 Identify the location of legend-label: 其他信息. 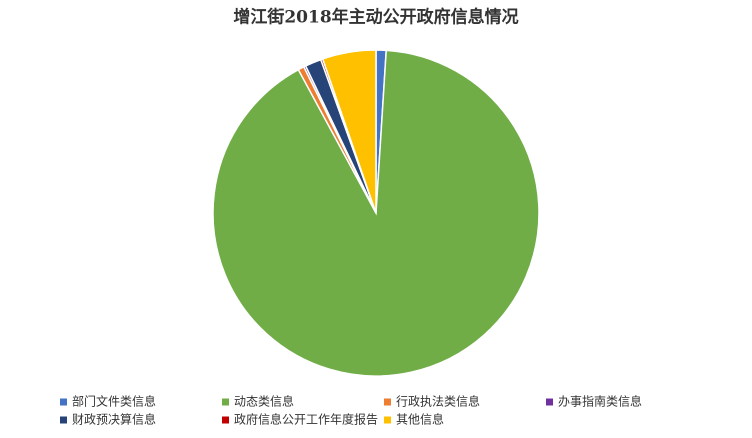
(420, 419).